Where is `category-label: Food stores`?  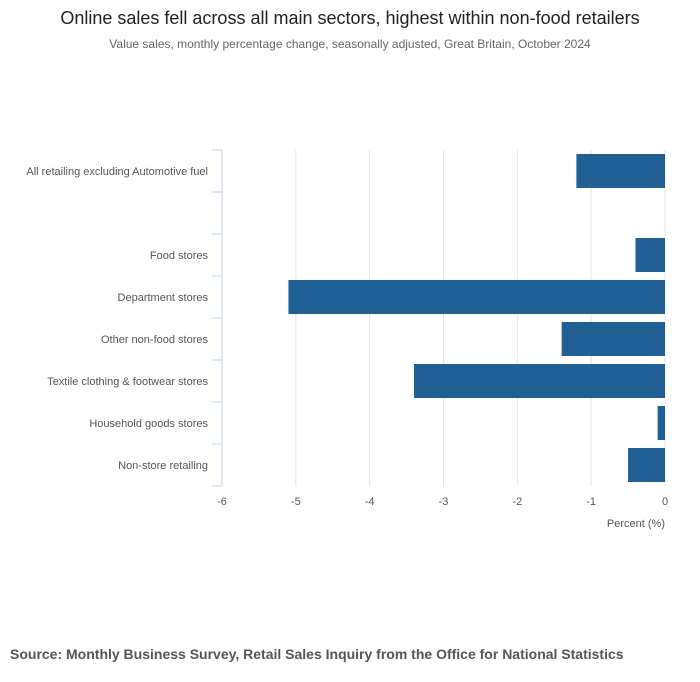 category-label: Food stores is located at coordinates (179, 256).